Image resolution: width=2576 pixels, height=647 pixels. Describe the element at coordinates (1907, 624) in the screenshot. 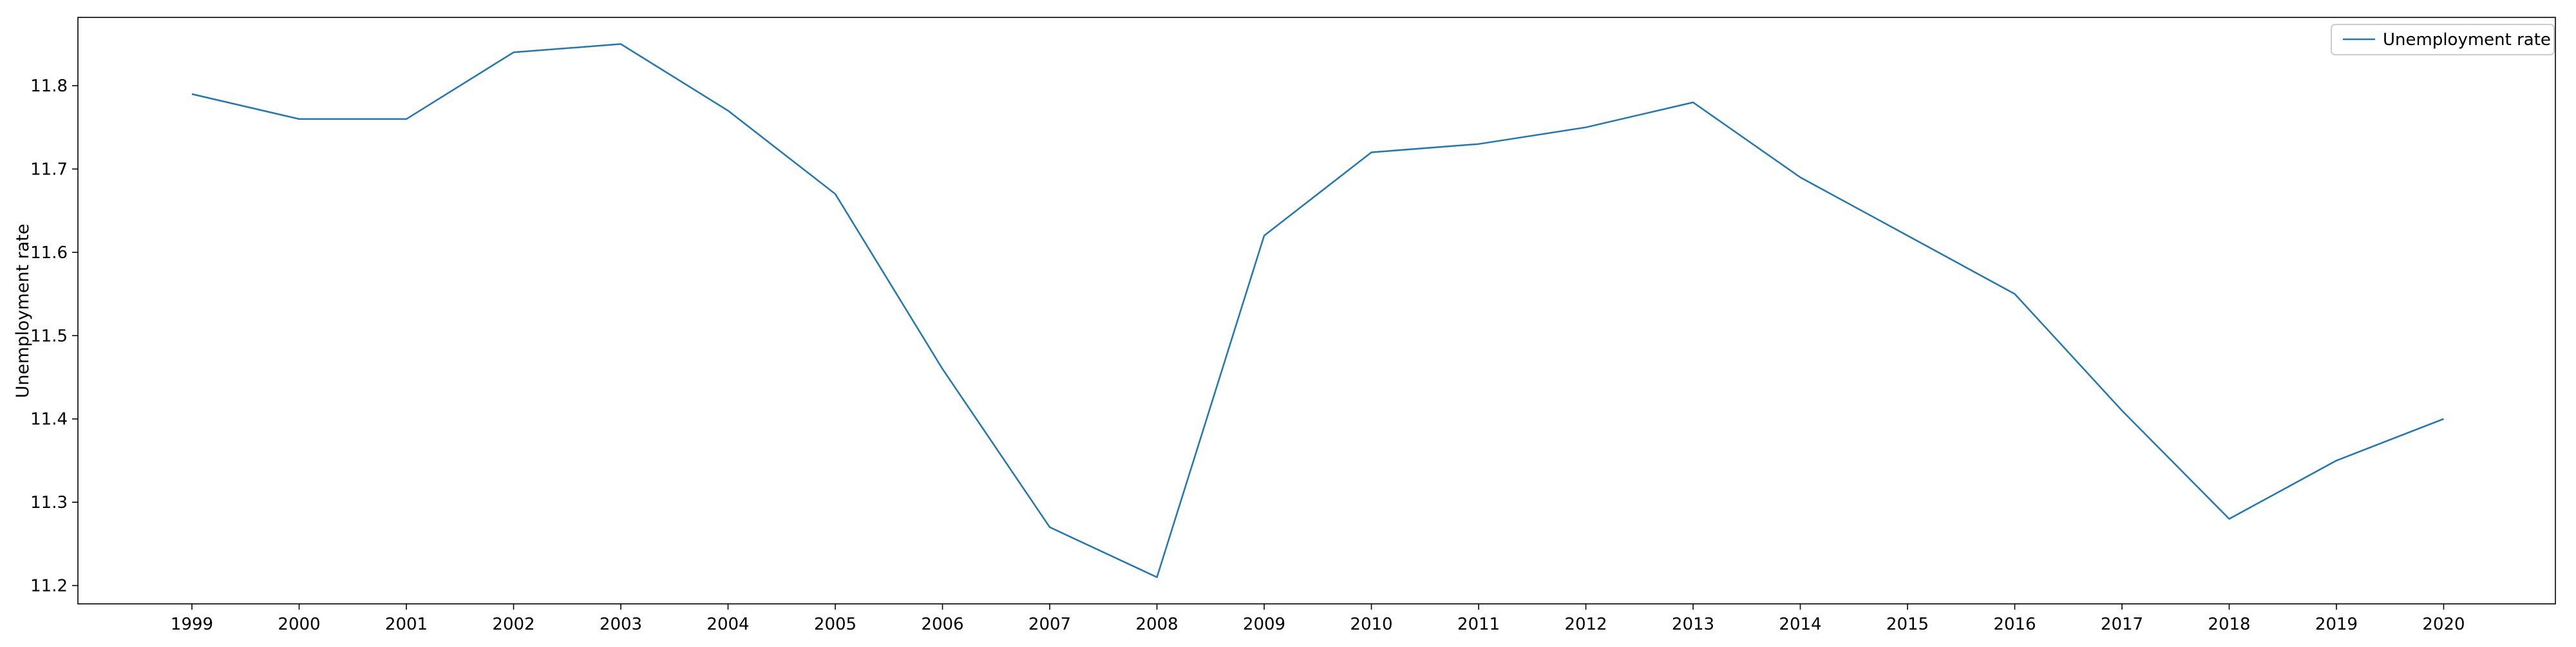

I see `x-tick-label: 2015` at that location.